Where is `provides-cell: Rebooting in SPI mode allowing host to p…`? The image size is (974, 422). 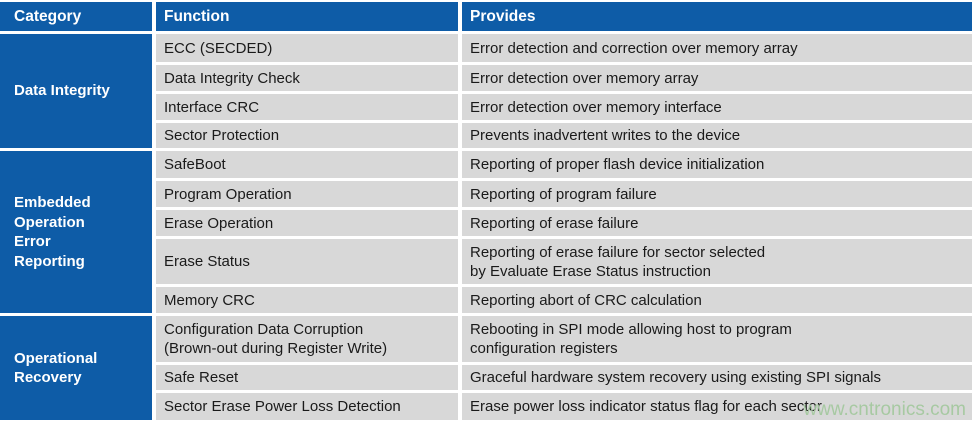
provides-cell: Rebooting in SPI mode allowing host to p… is located at coordinates (717, 339).